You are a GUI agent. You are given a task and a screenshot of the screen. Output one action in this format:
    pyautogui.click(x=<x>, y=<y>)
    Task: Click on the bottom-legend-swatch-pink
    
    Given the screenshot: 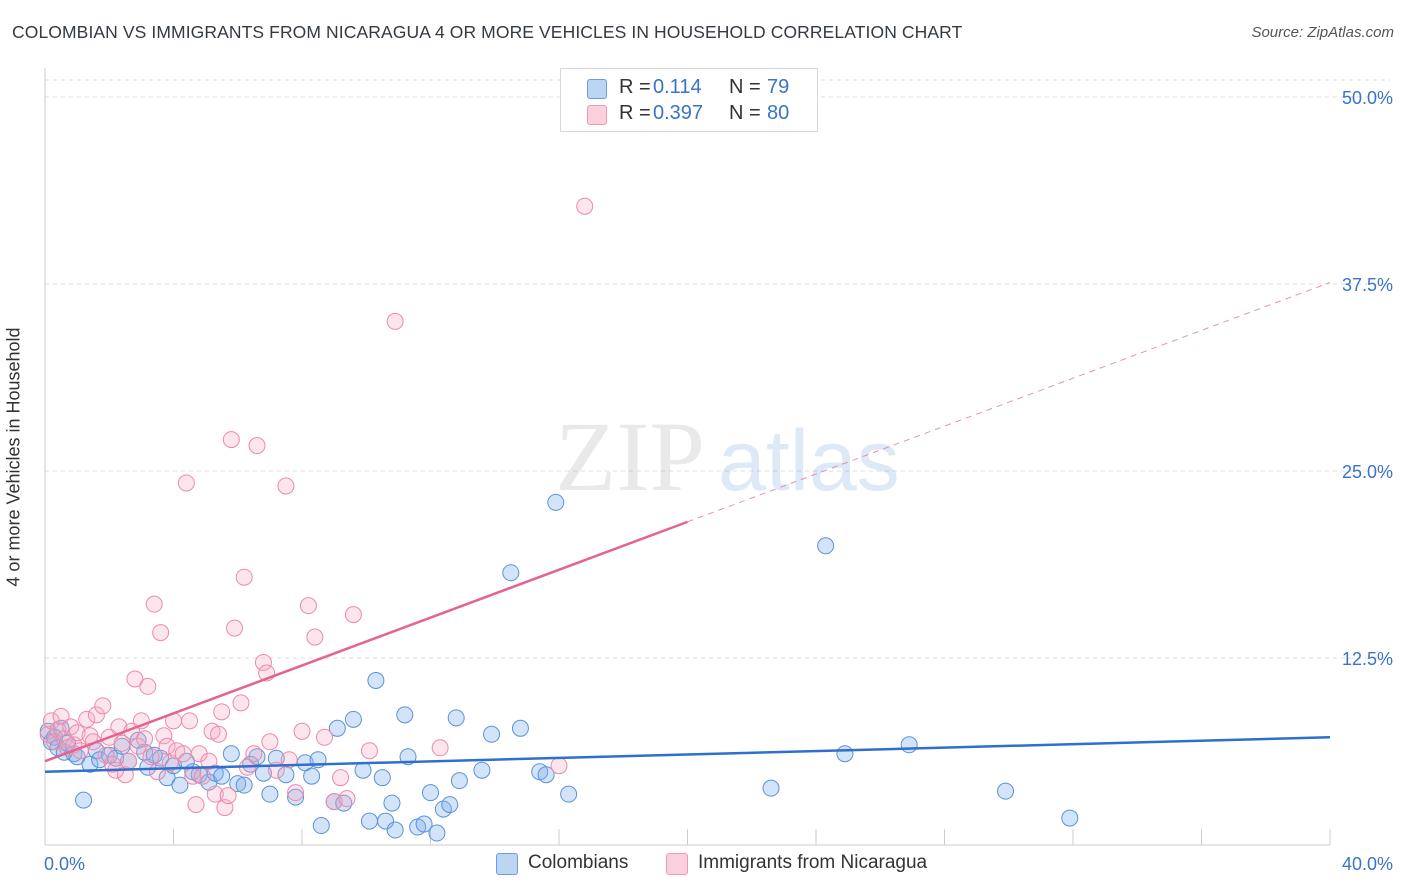 What is the action you would take?
    pyautogui.click(x=677, y=864)
    